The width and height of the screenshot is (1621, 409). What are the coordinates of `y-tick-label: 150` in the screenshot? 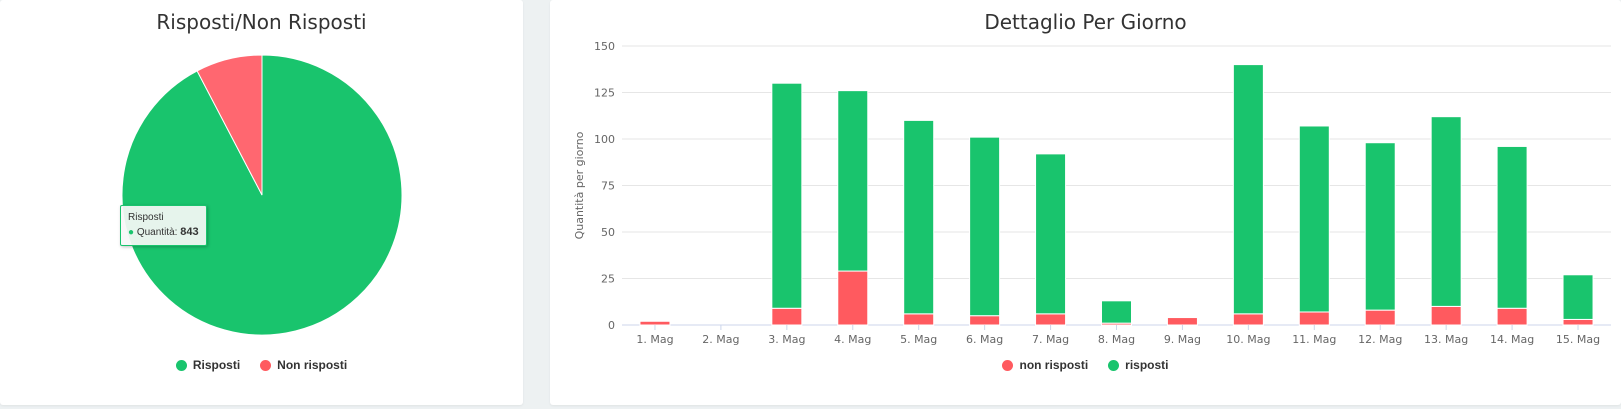 It's located at (604, 46).